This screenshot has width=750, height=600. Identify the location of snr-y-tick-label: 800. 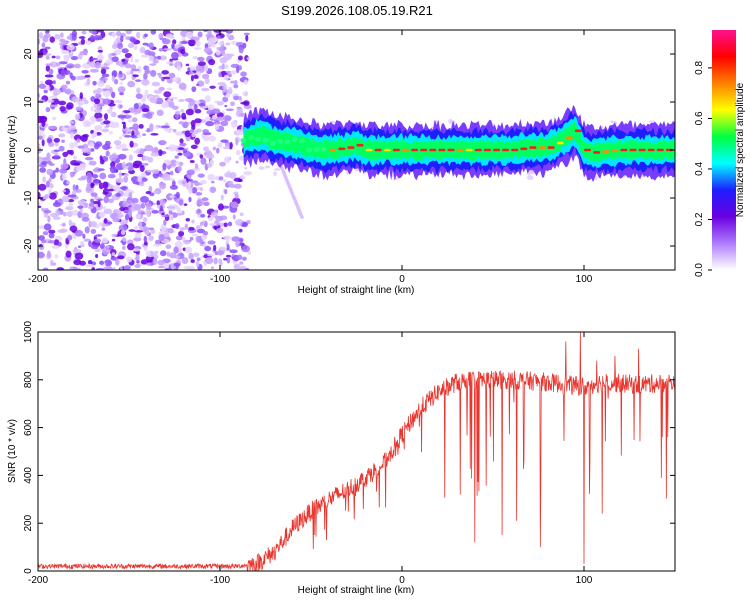
(28, 379).